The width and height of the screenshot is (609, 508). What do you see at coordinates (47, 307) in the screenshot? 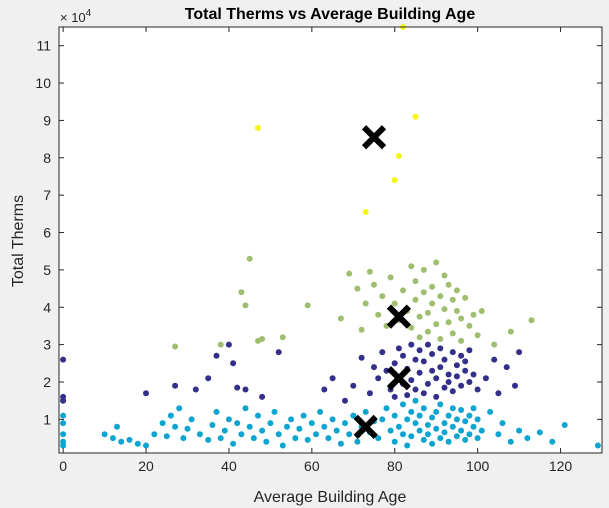
I see `y-tick-label: 4` at bounding box center [47, 307].